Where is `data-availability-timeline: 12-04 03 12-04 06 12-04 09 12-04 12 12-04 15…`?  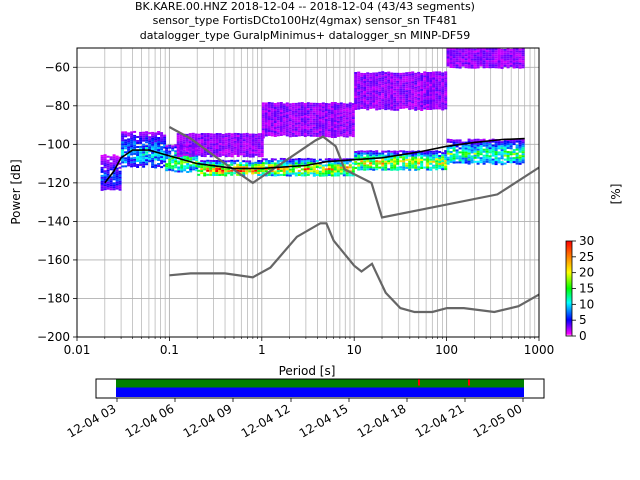
data-availability-timeline: 12-04 03 12-04 06 12-04 09 12-04 12 12-04 15… is located at coordinates (305, 409).